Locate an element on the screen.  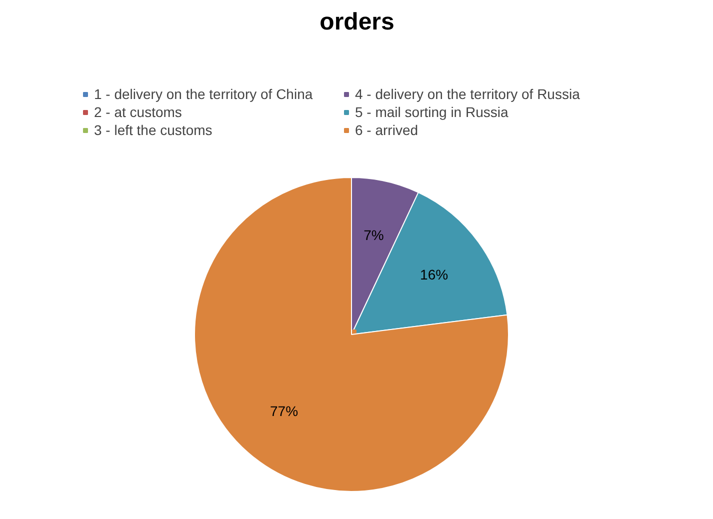
legend-label: 3 - left the customs is located at coordinates (154, 130).